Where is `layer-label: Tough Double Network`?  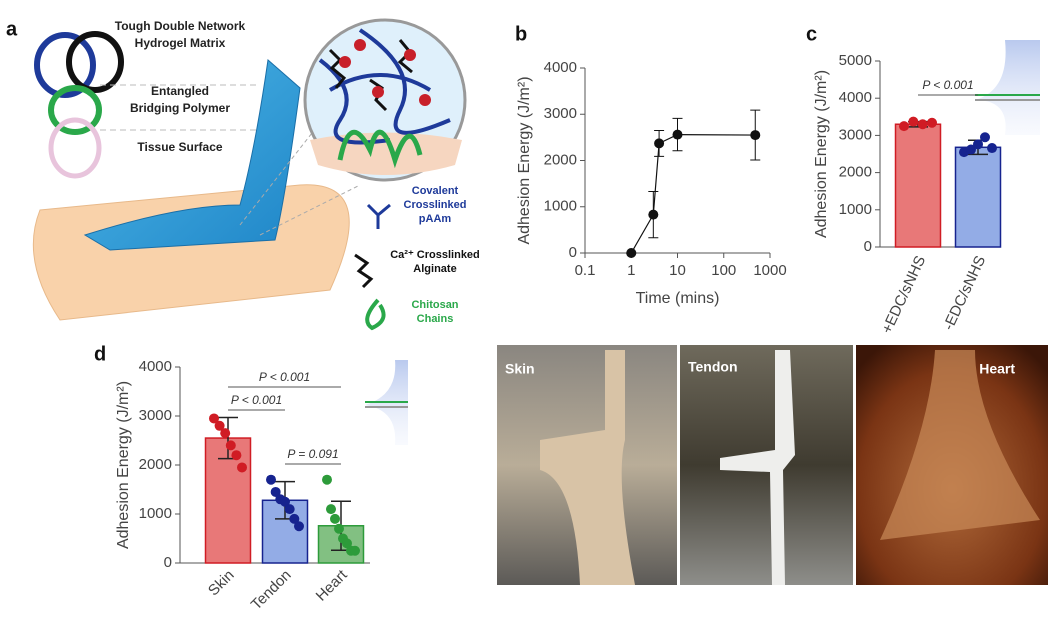 layer-label: Tough Double Network is located at coordinates (180, 26).